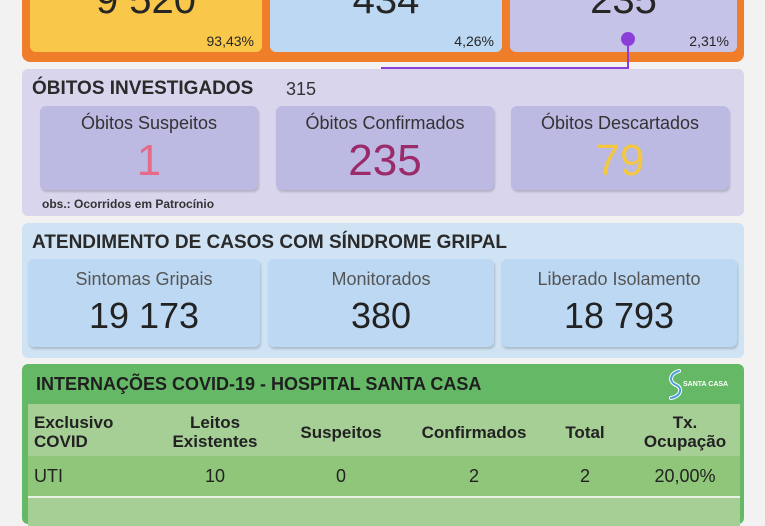 The width and height of the screenshot is (765, 526). What do you see at coordinates (143, 88) in the screenshot?
I see `obitos-title: ÓBITOS INVESTIGADOS` at bounding box center [143, 88].